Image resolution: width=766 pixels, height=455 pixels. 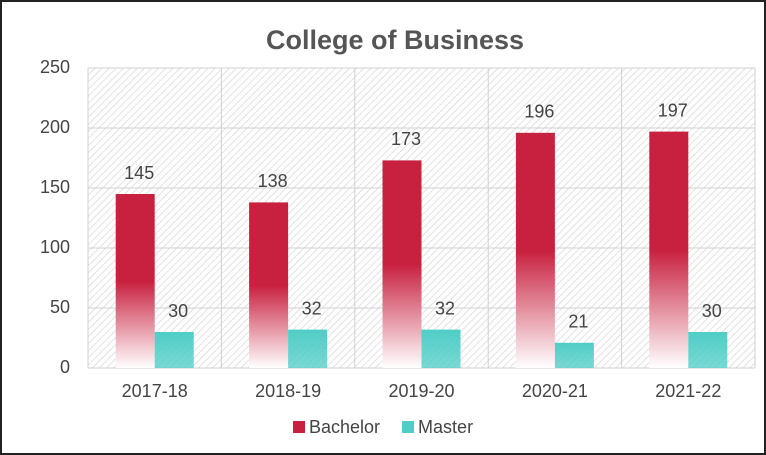 What do you see at coordinates (55, 67) in the screenshot?
I see `y-tick-label: 250` at bounding box center [55, 67].